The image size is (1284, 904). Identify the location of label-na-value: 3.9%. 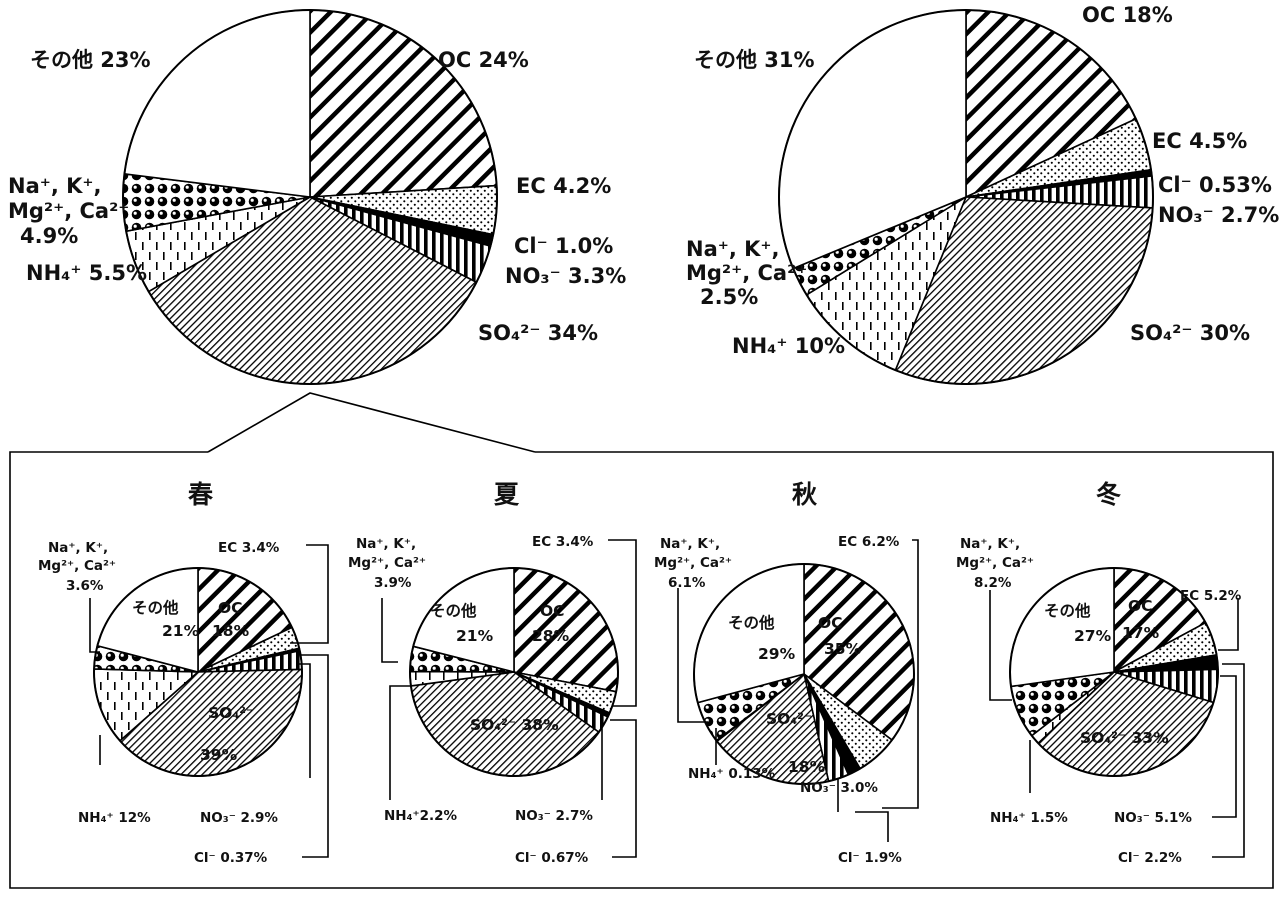
(393, 583).